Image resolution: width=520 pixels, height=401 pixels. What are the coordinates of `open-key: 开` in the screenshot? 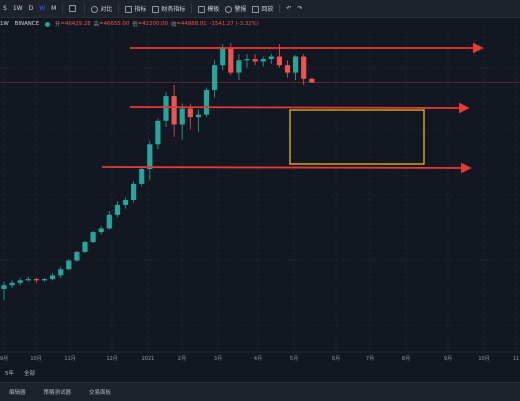 It's located at (57, 25).